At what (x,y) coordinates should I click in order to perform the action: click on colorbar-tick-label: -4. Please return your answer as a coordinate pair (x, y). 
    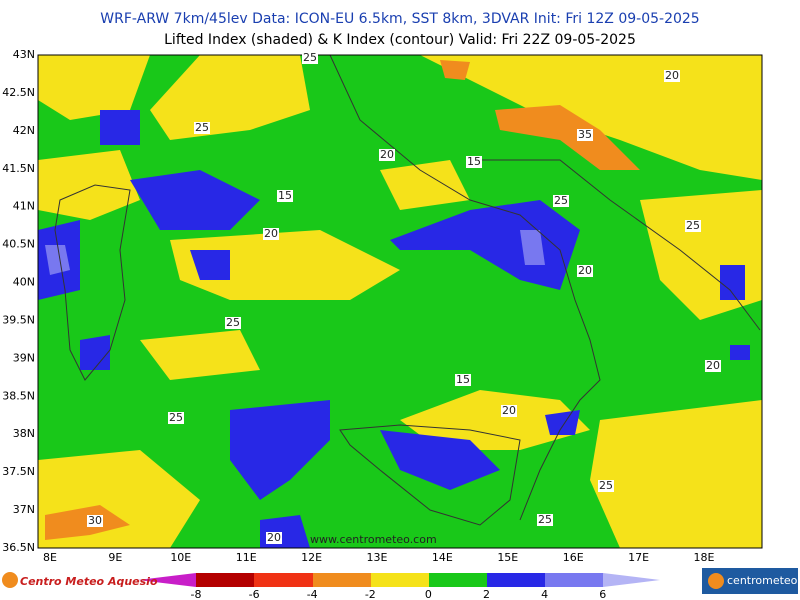
    Looking at the image, I should click on (312, 594).